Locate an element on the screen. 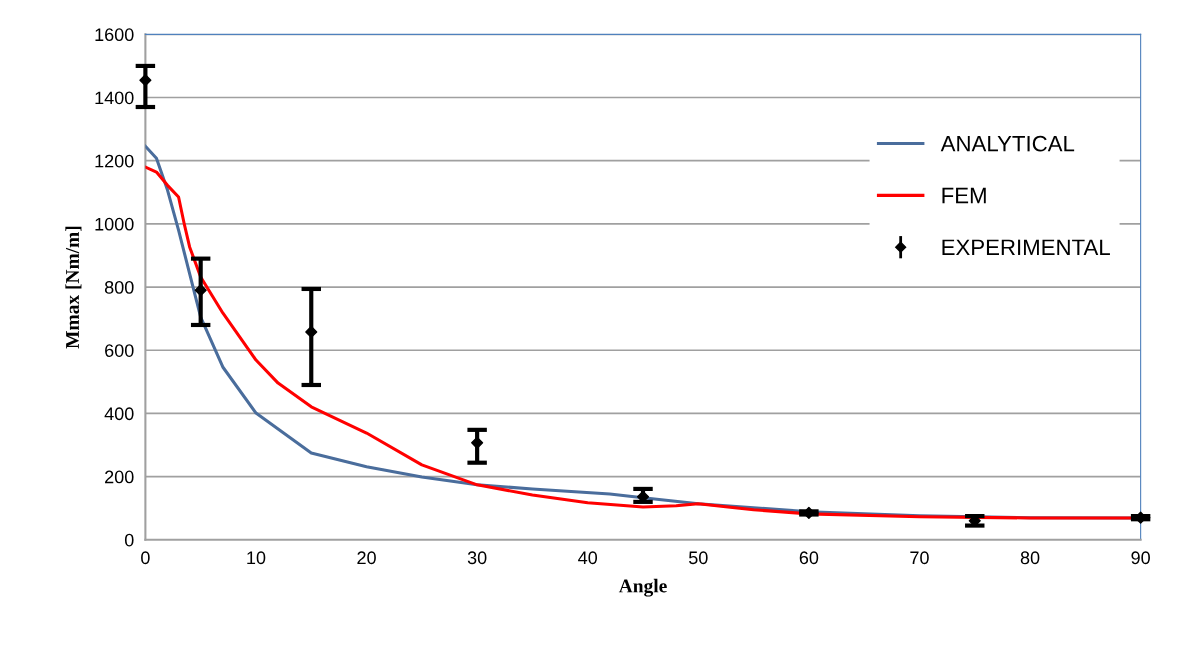  x-tick-label: 30 is located at coordinates (477, 558).